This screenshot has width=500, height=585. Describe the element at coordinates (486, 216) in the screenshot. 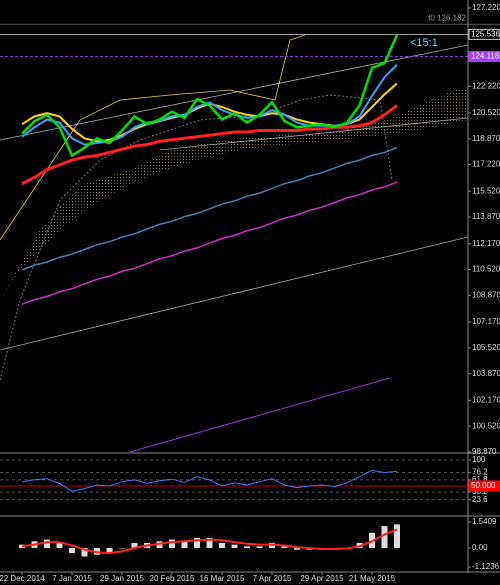

I see `y-tick-label: 113.870` at that location.